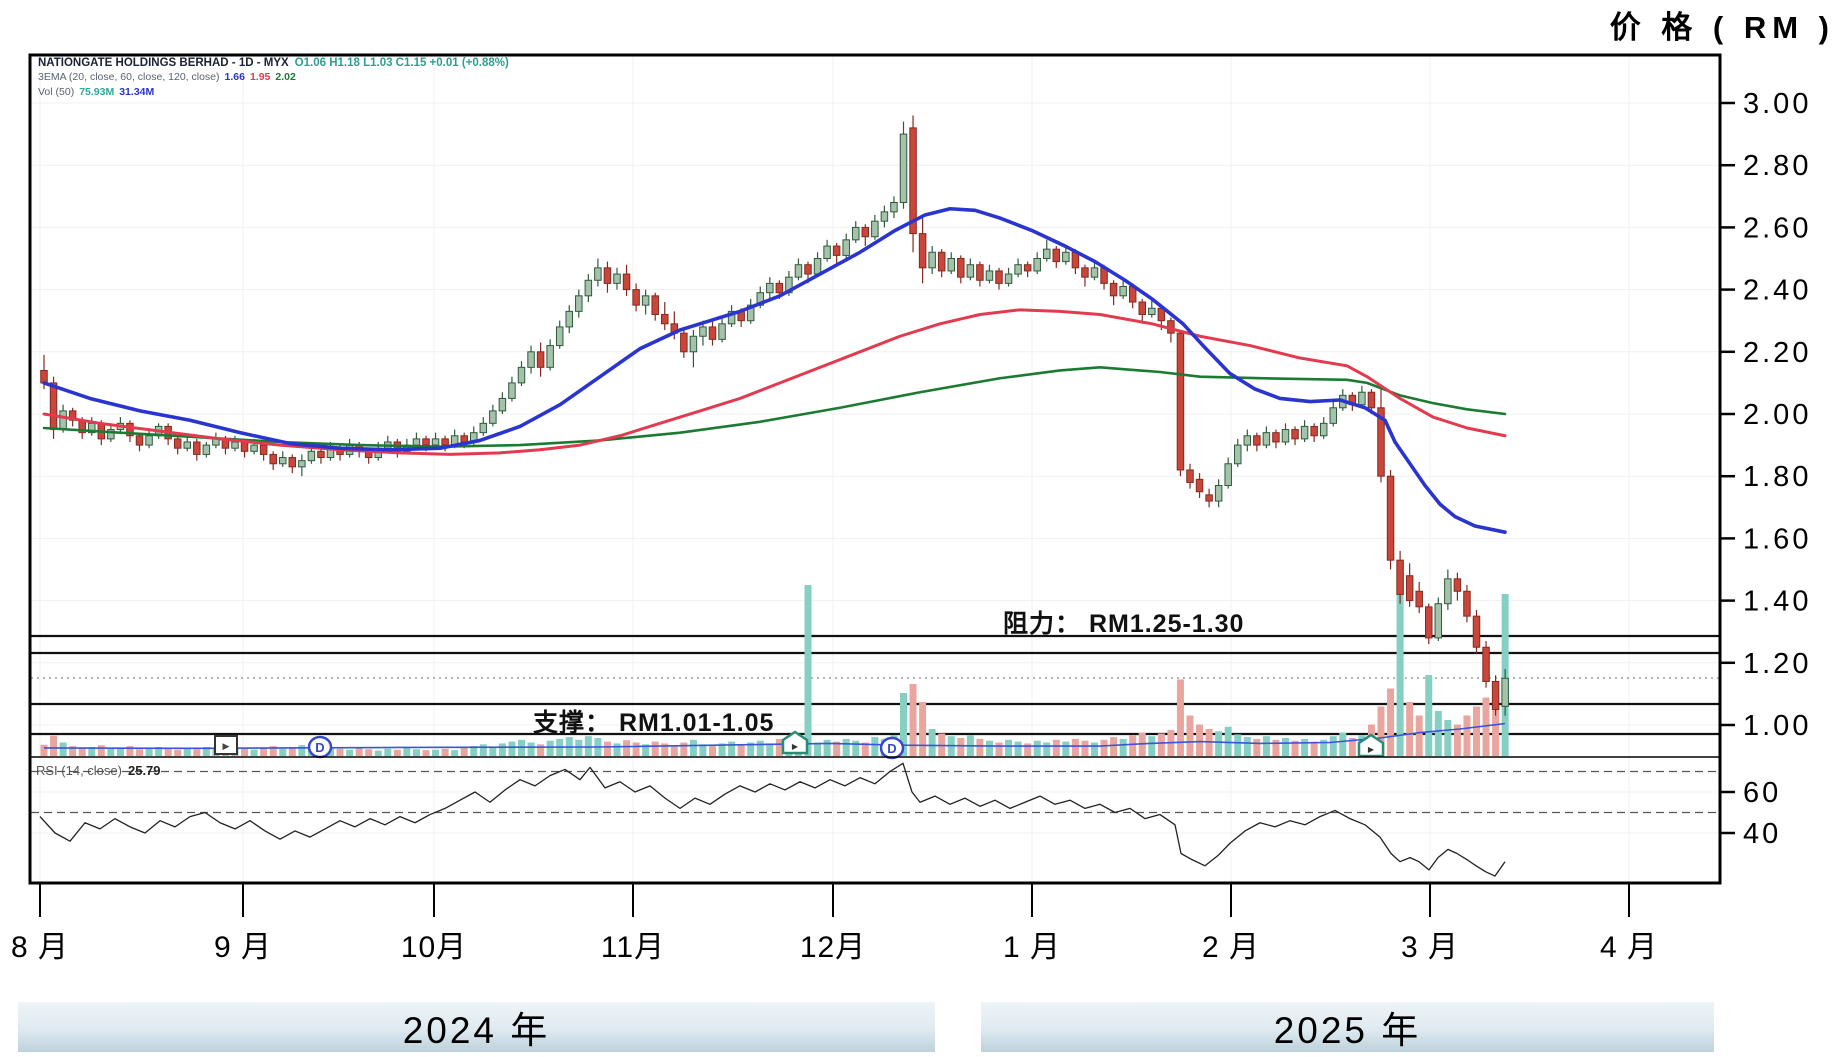  I want to click on resistance-annotation: 阻力： RM1.25-1.30, so click(1124, 624).